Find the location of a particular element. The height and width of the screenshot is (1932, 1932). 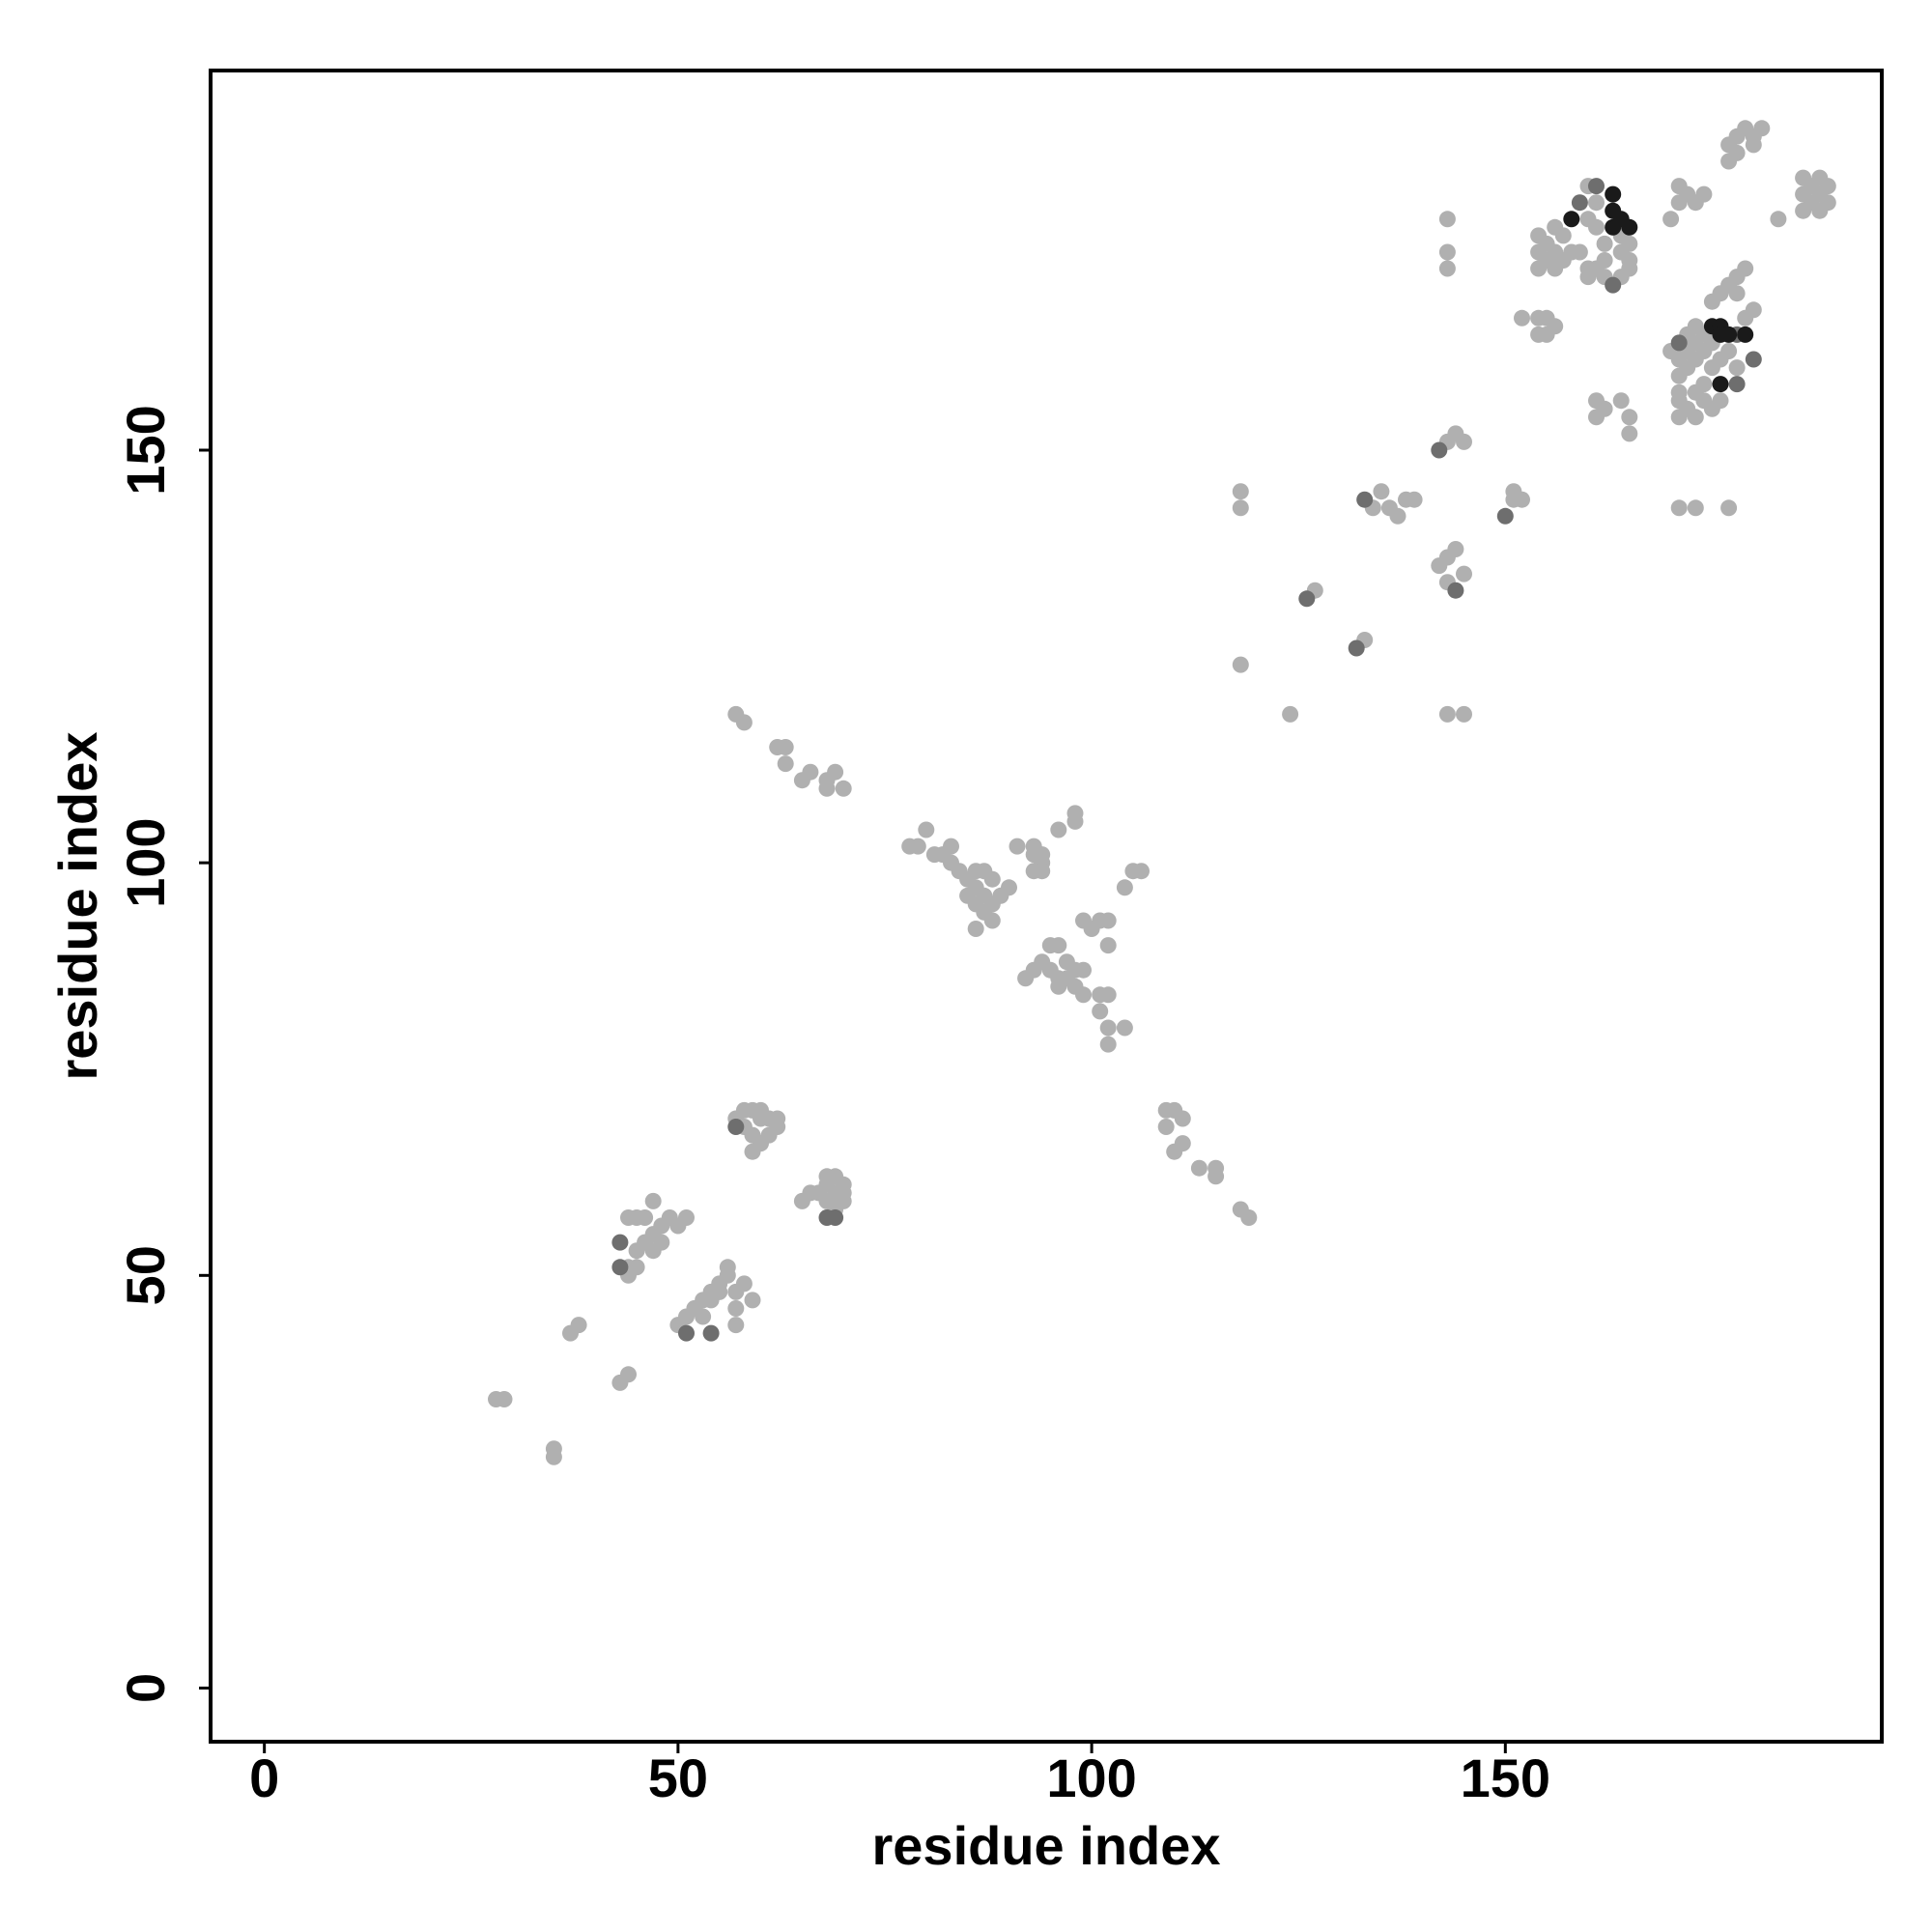

y-axis-title: residue index is located at coordinates (77, 905).